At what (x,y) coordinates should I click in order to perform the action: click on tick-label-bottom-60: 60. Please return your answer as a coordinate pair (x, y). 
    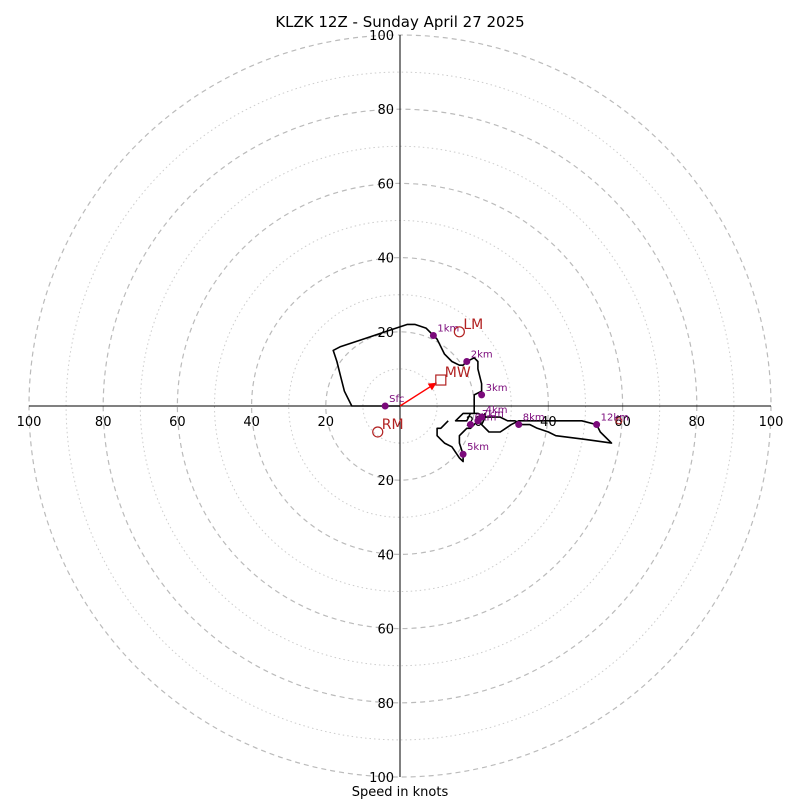
    Looking at the image, I should click on (385, 630).